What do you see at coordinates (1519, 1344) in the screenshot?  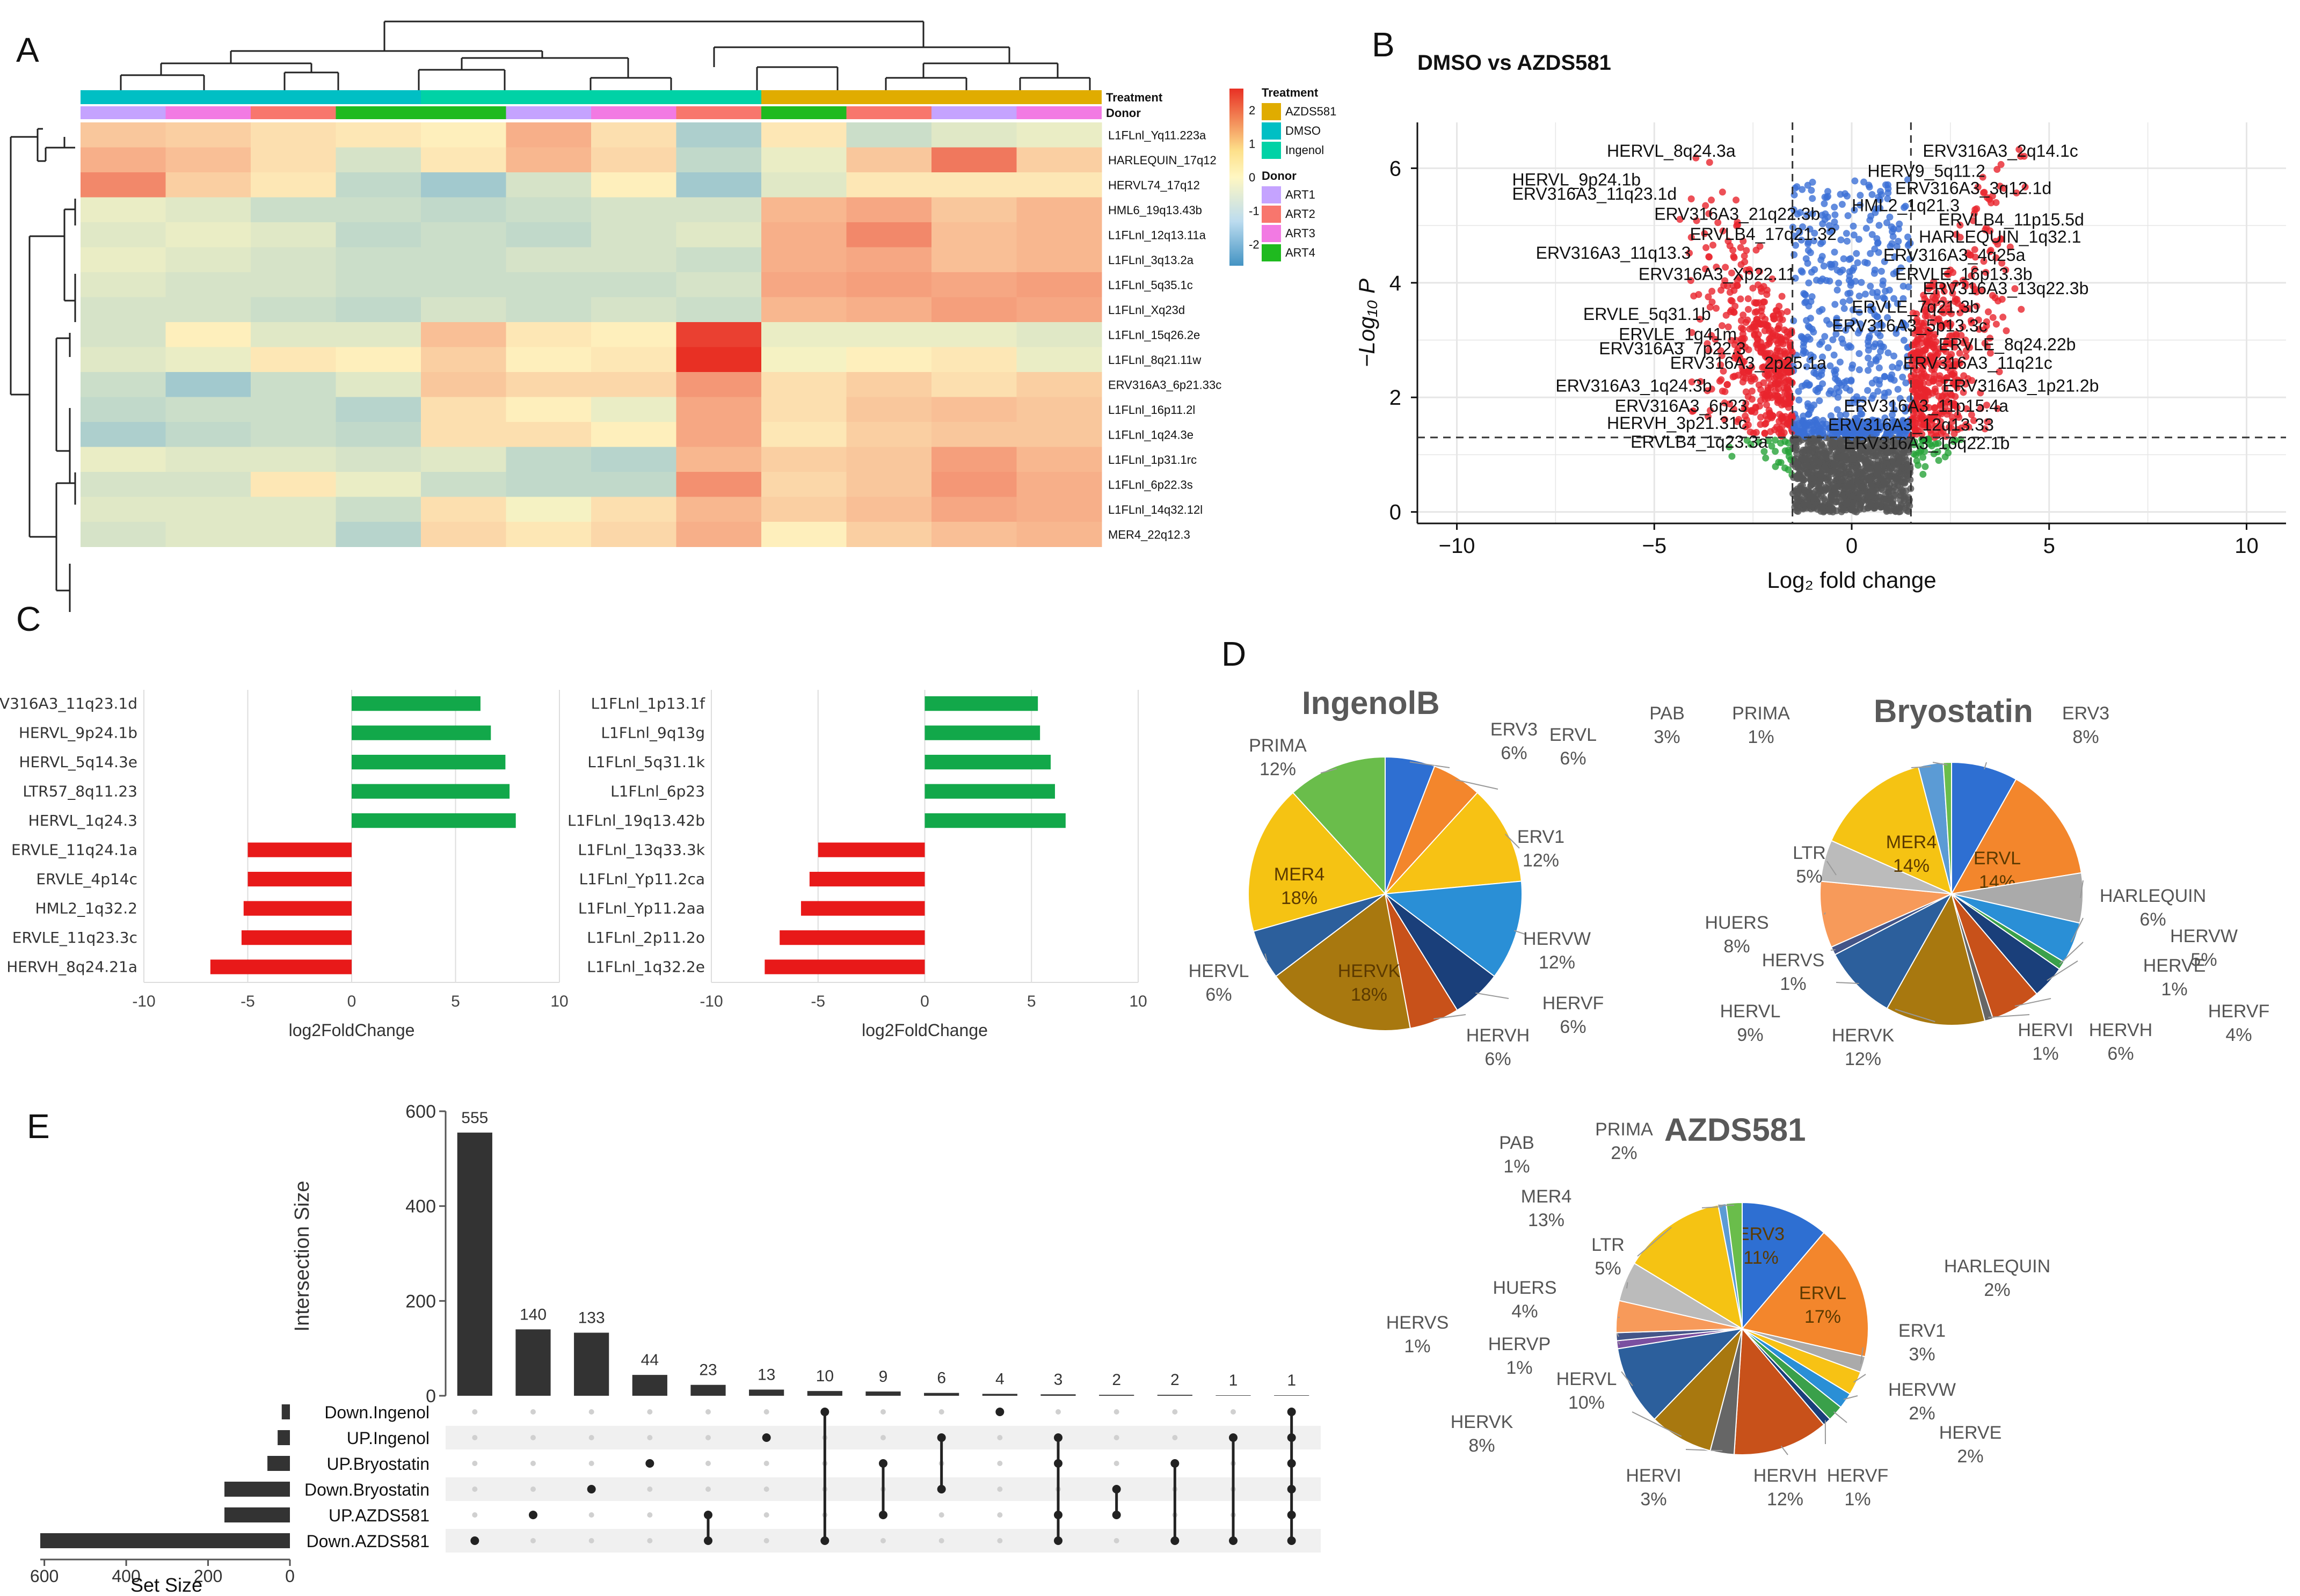 I see `pie-slice-name: HERVP` at bounding box center [1519, 1344].